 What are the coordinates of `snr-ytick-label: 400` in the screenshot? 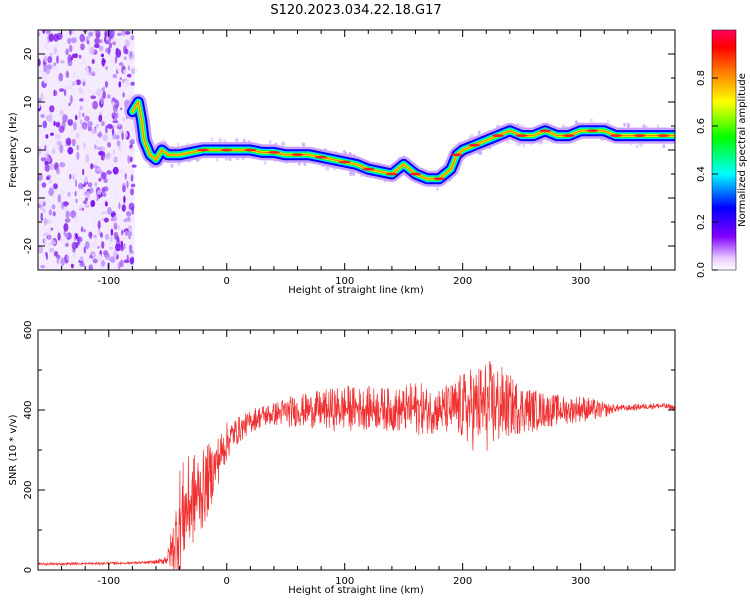 It's located at (28, 409).